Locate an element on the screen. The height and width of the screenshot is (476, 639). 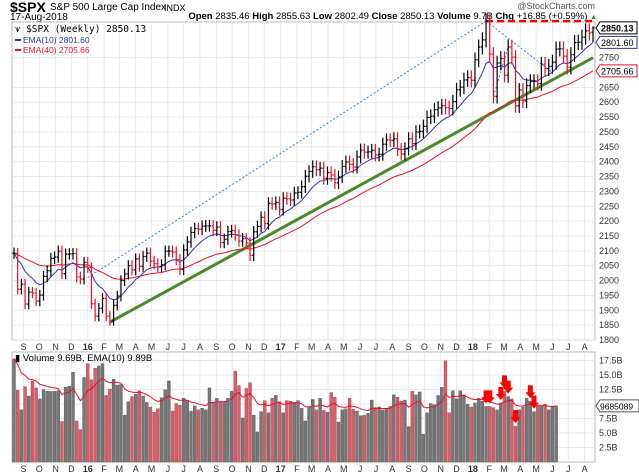
y-tick-label: 2550 is located at coordinates (609, 117).